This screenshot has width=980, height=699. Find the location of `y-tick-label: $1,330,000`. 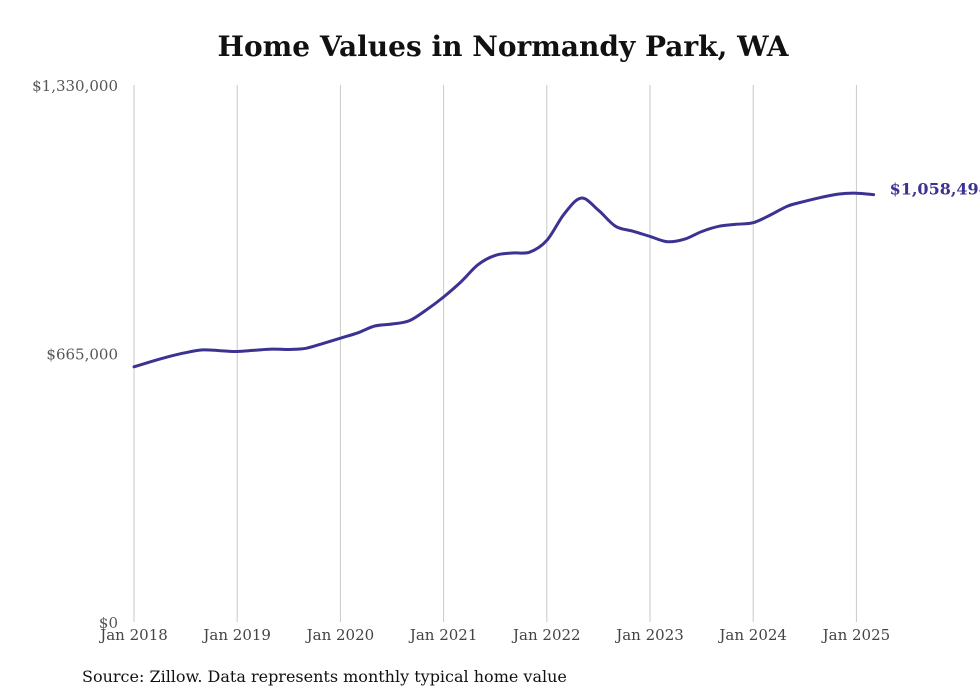

y-tick-label: $1,330,000 is located at coordinates (75, 86).